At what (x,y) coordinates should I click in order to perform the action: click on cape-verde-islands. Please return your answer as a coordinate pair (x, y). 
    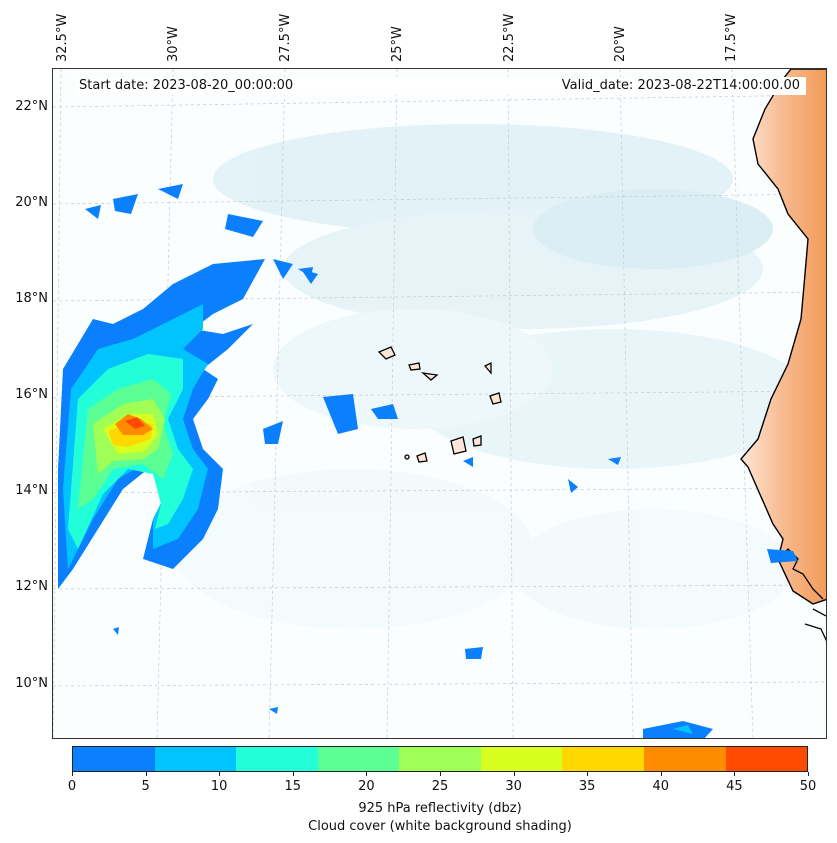
    Looking at the image, I should click on (439, 404).